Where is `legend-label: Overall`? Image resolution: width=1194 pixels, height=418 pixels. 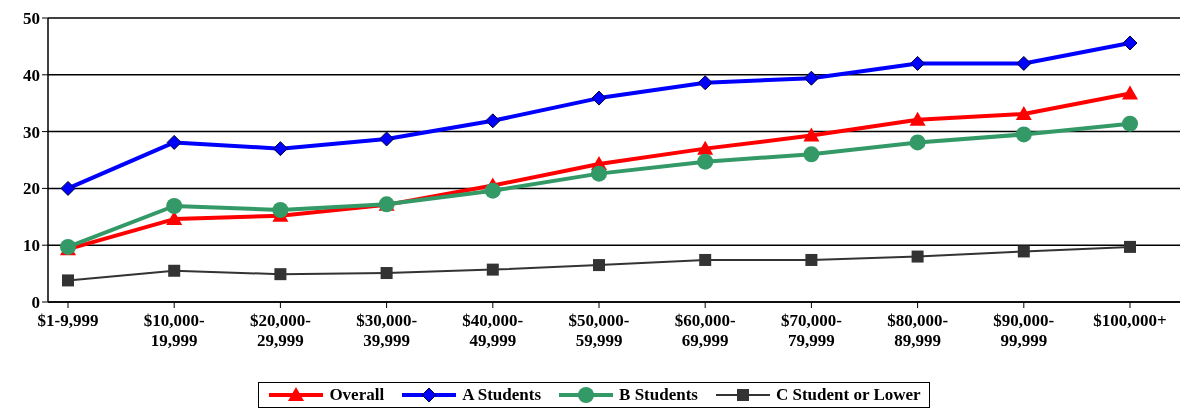
legend-label: Overall is located at coordinates (357, 395).